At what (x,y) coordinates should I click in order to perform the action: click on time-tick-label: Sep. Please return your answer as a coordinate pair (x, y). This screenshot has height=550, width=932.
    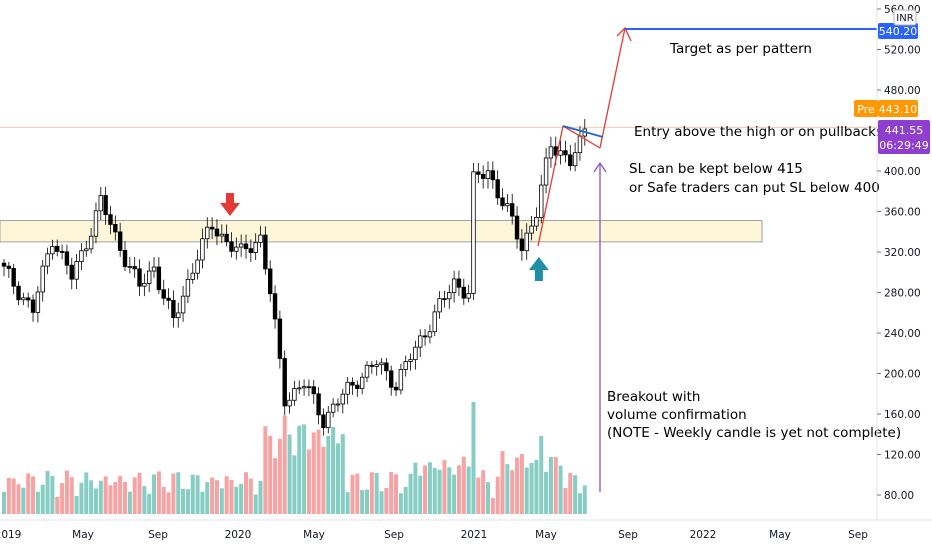
    Looking at the image, I should click on (858, 535).